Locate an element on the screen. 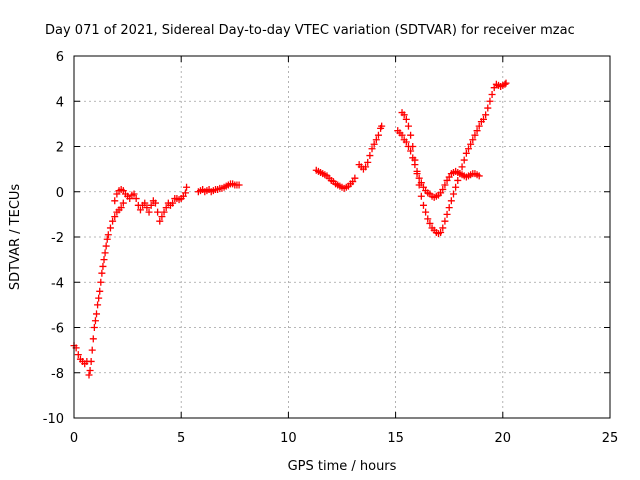 Image resolution: width=640 pixels, height=480 pixels. y-tick-label: 2 is located at coordinates (60, 148).